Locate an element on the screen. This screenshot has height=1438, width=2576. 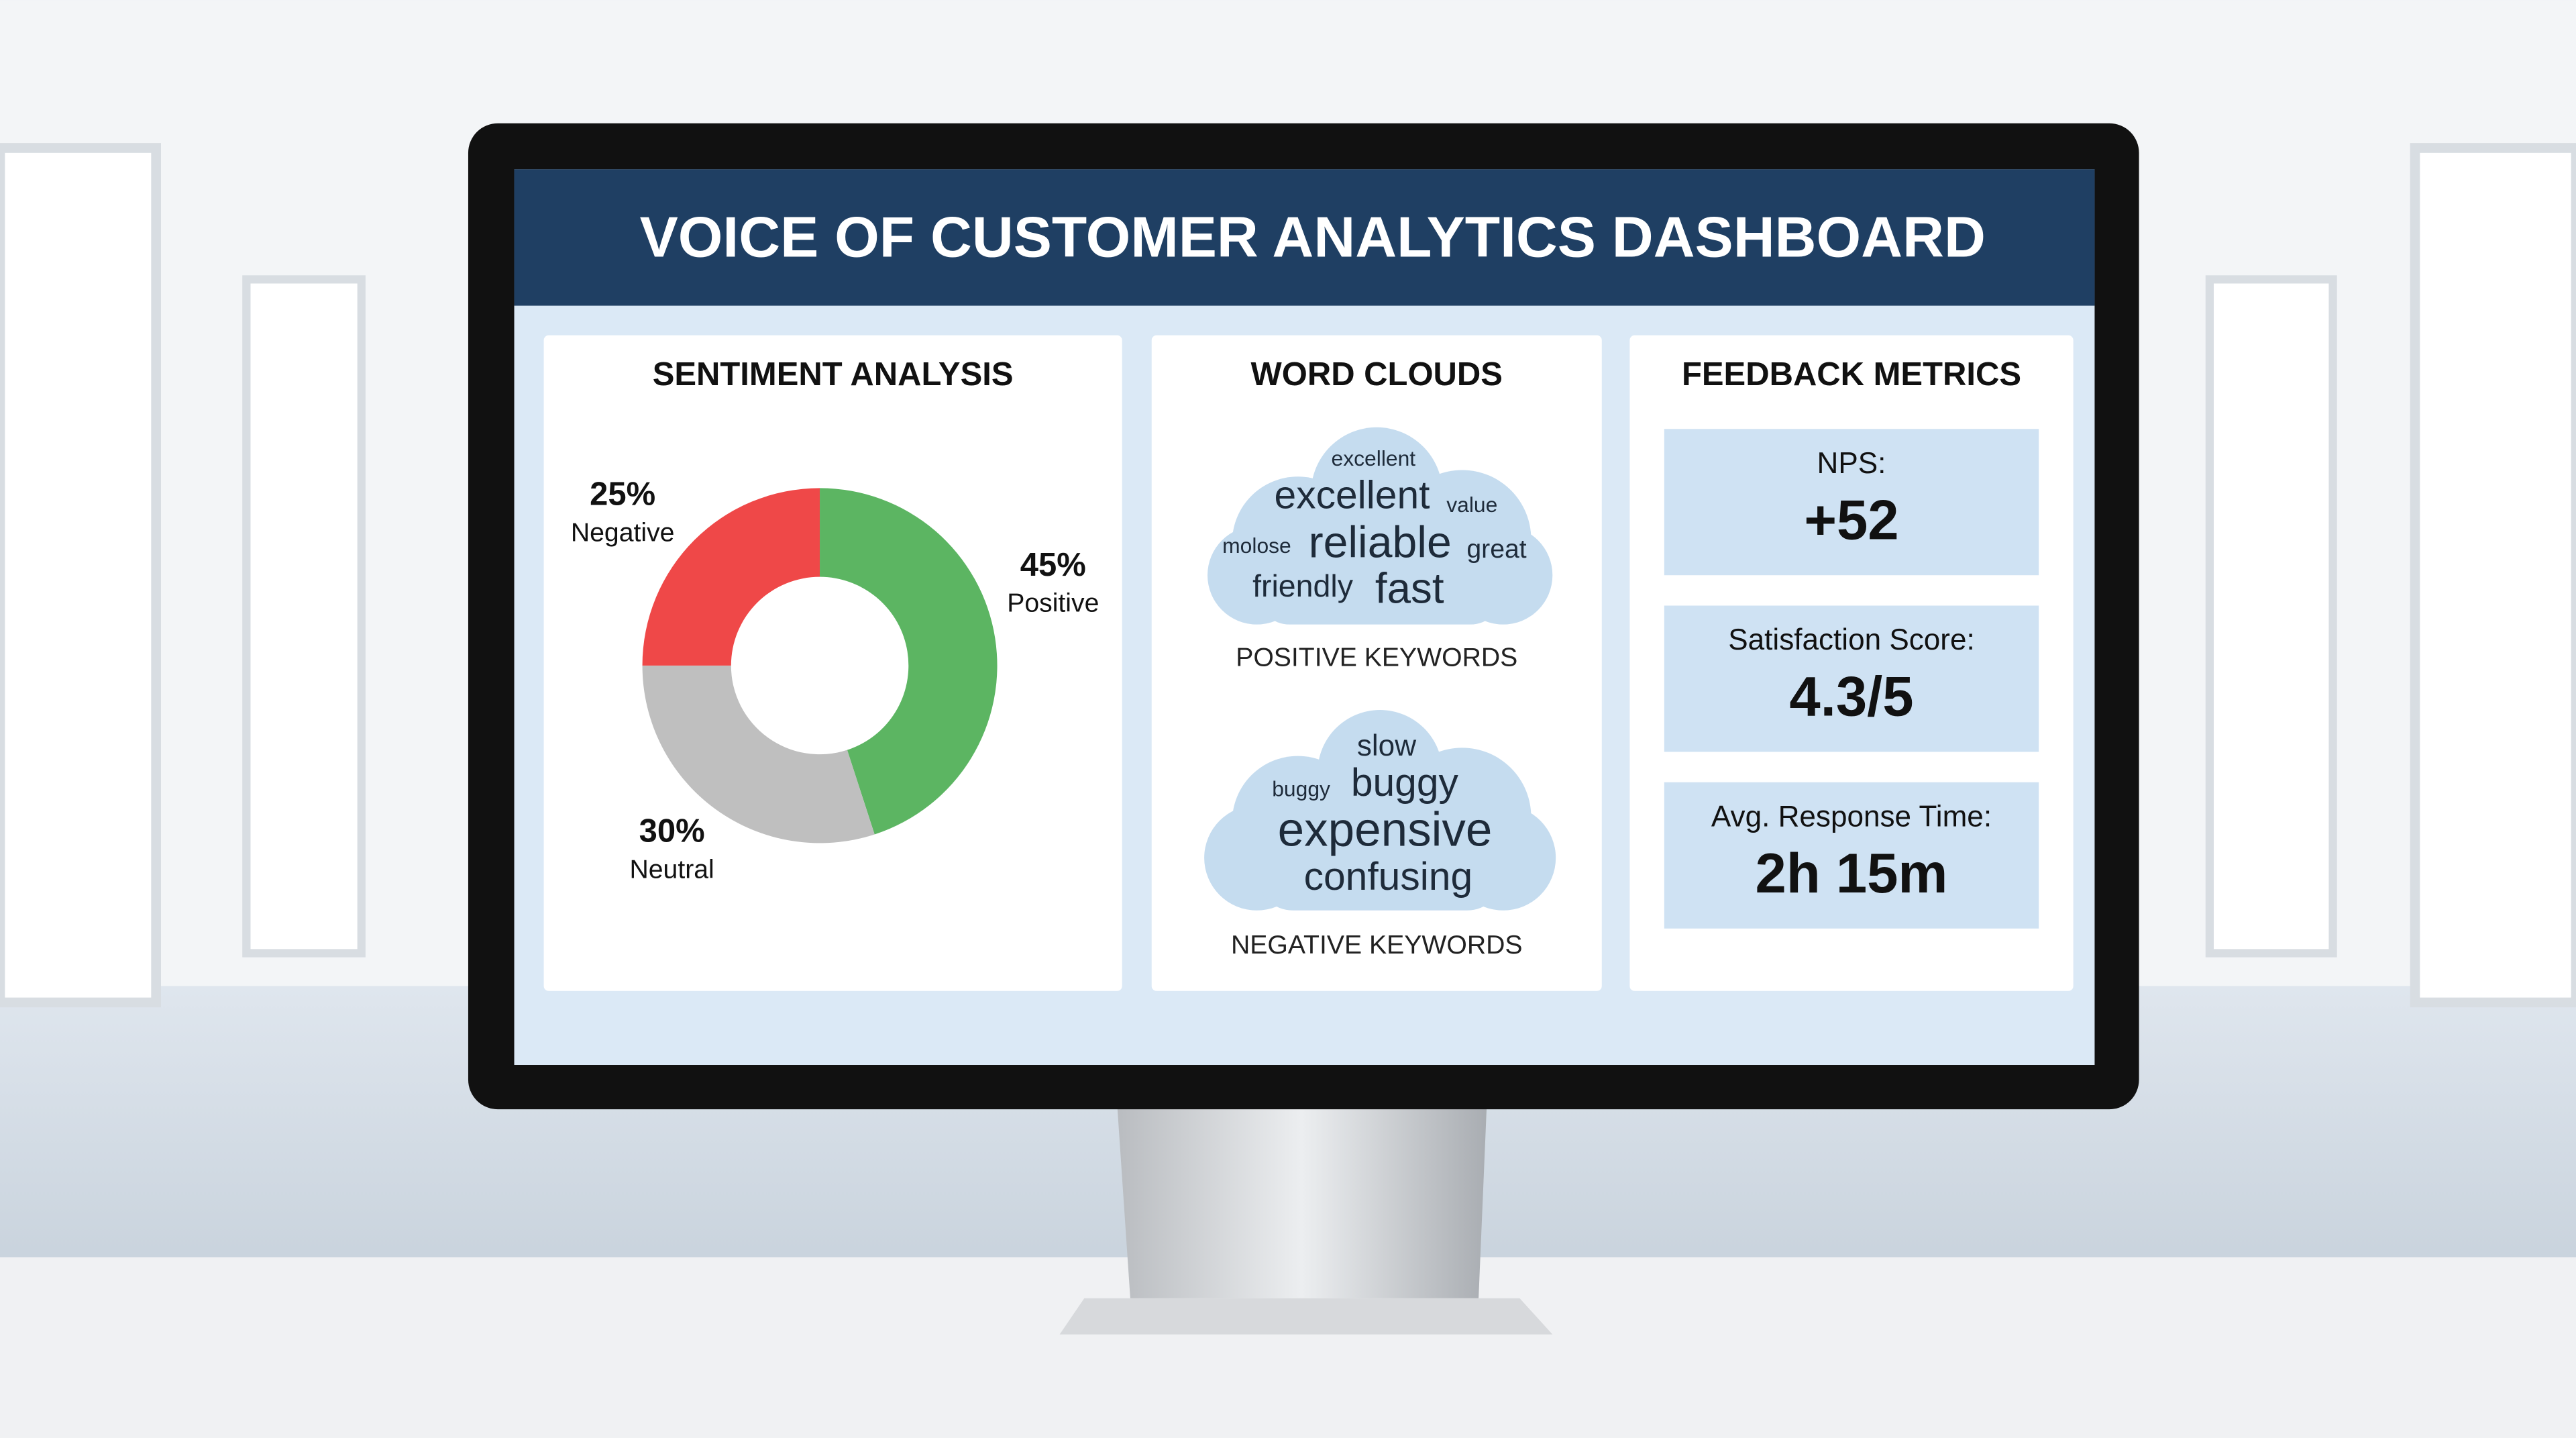
metric-label: NPS: is located at coordinates (1851, 463).